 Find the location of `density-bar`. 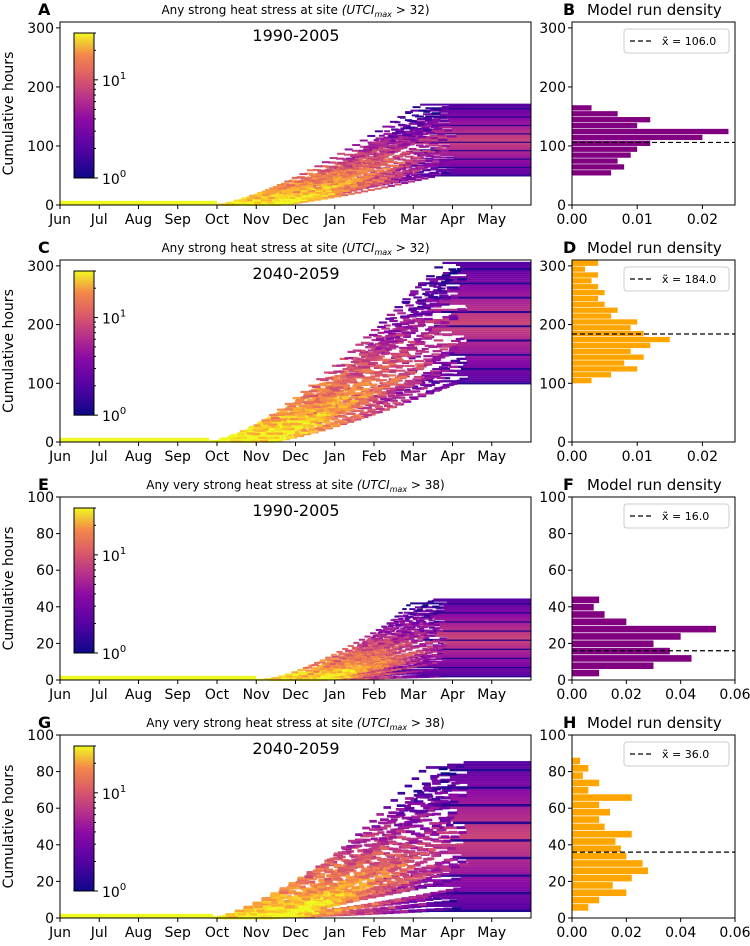

density-bar is located at coordinates (601, 328).